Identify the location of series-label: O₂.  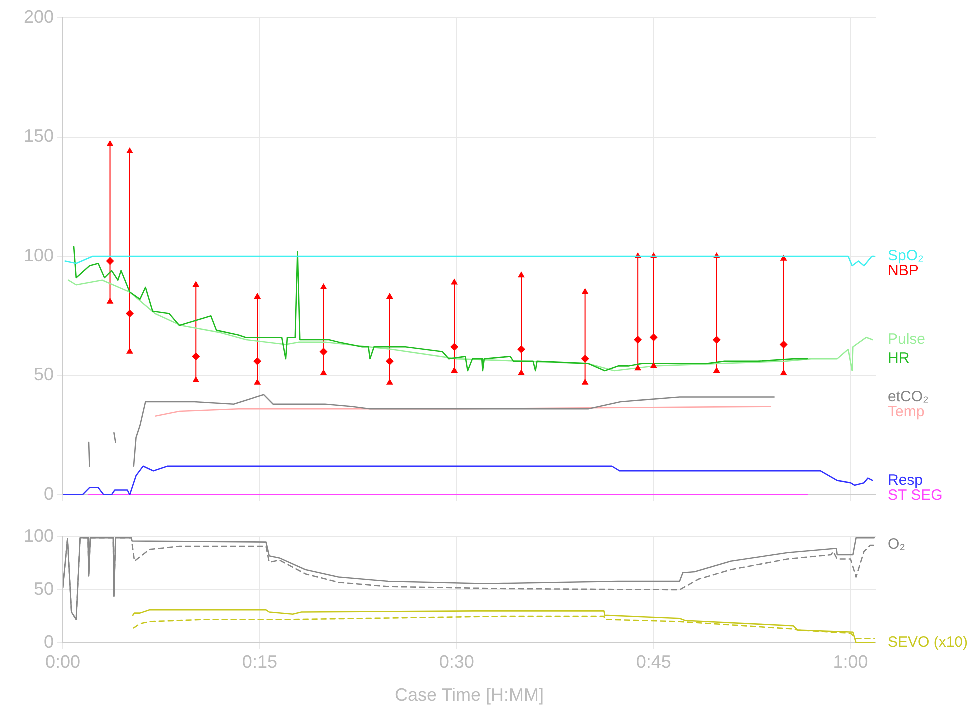
(897, 545).